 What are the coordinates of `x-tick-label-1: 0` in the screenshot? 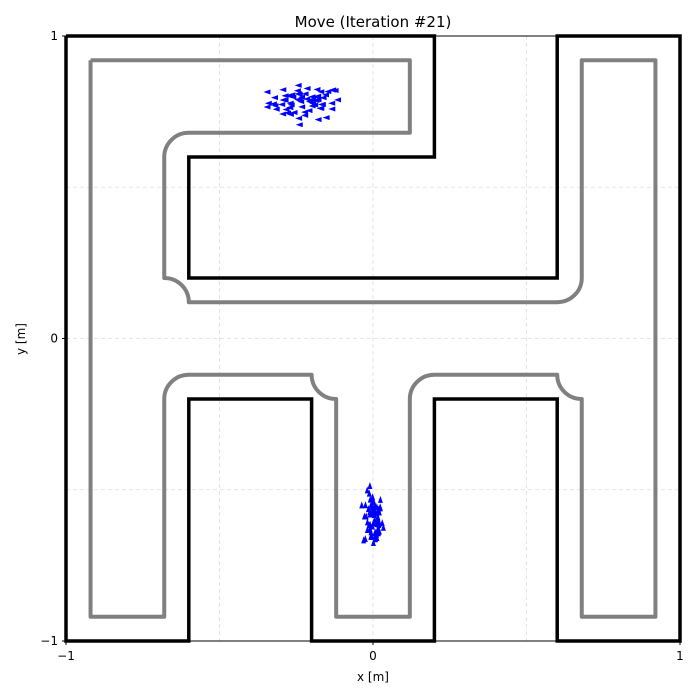 It's located at (373, 656).